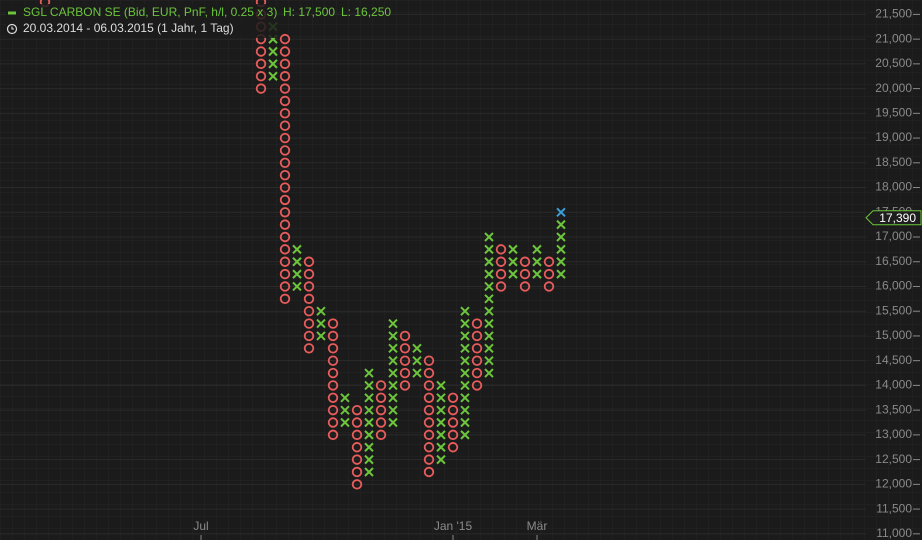  What do you see at coordinates (537, 526) in the screenshot?
I see `x-tick-label: Mär` at bounding box center [537, 526].